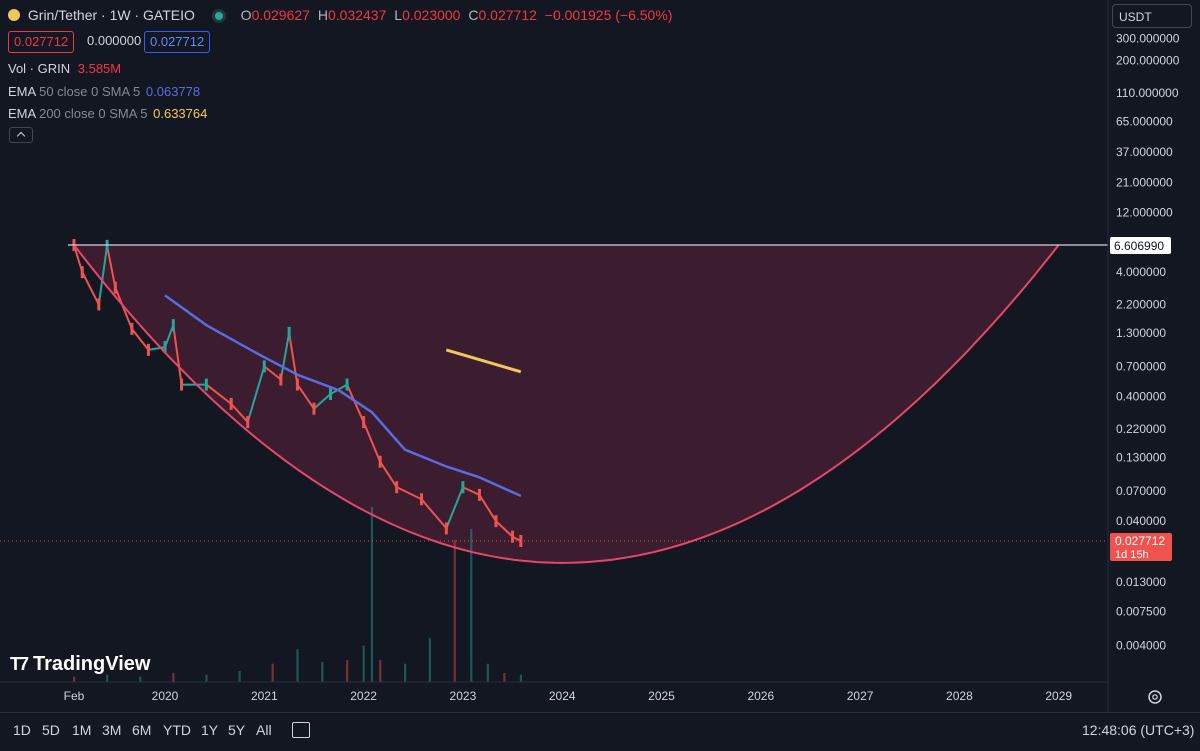 The width and height of the screenshot is (1200, 751). Describe the element at coordinates (1132, 555) in the screenshot. I see `countdown-label: 1d 15h` at that location.